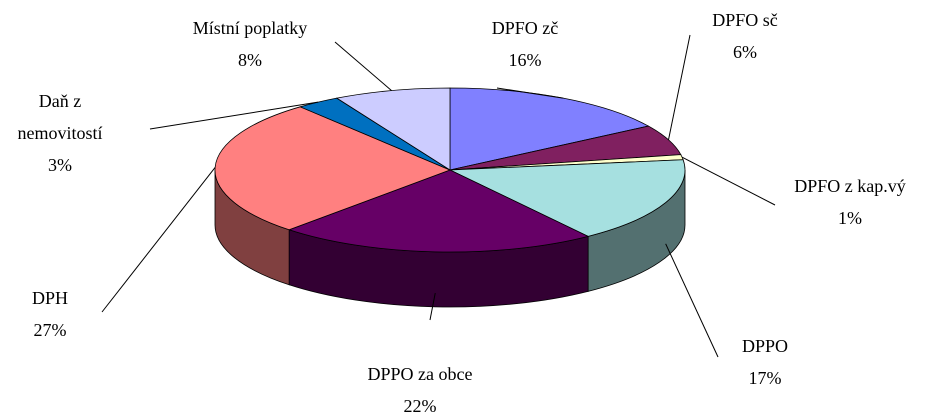  I want to click on slice-label: DPPO za obce 22%, so click(420, 385).